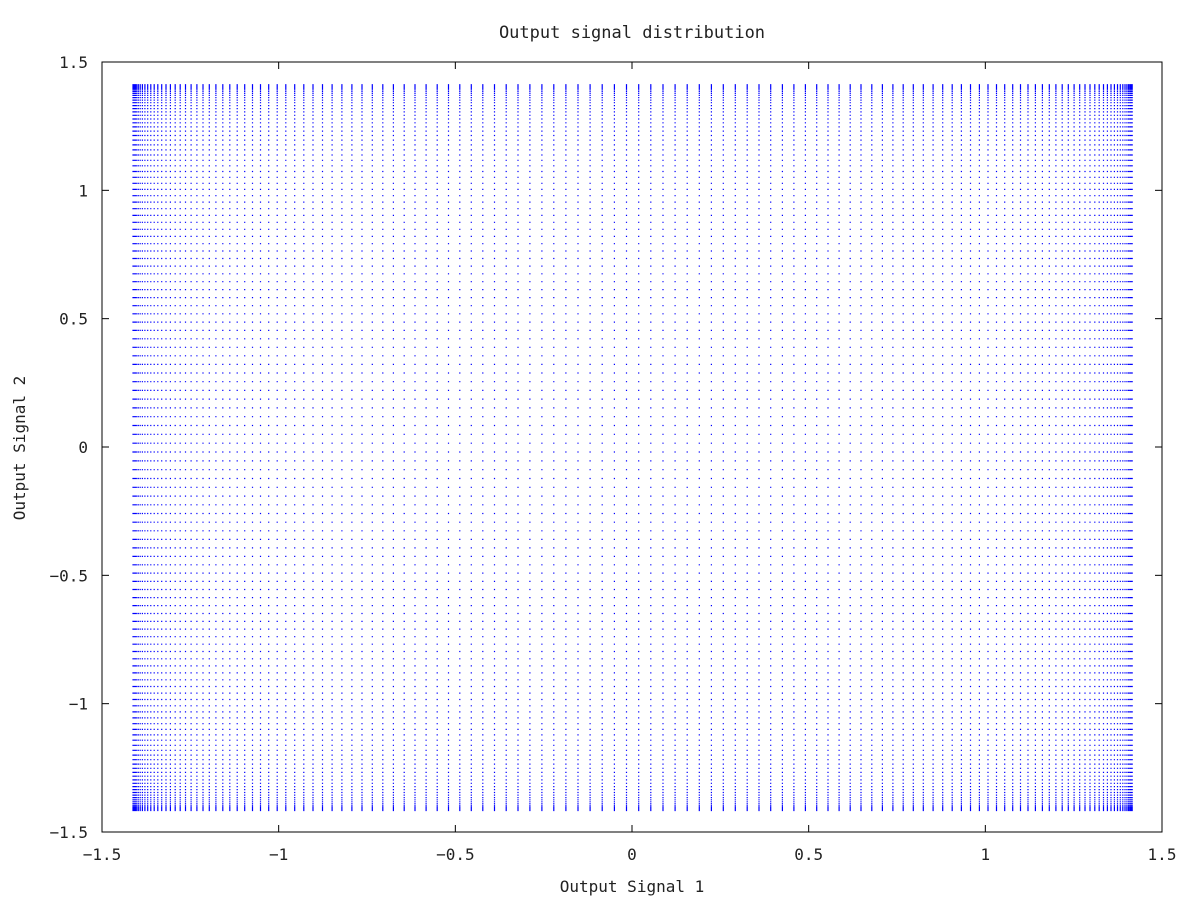 This screenshot has width=1200, height=900. Describe the element at coordinates (78, 704) in the screenshot. I see `y-tick-label: −1` at that location.